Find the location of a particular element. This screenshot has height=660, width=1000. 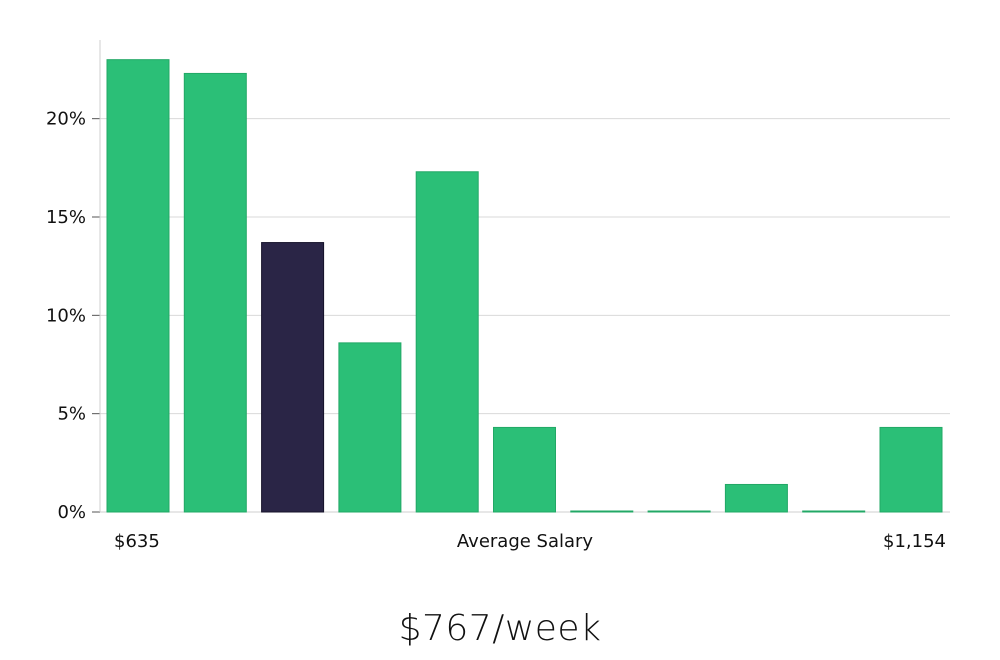

x-axis-label: Average Salary is located at coordinates (525, 541).